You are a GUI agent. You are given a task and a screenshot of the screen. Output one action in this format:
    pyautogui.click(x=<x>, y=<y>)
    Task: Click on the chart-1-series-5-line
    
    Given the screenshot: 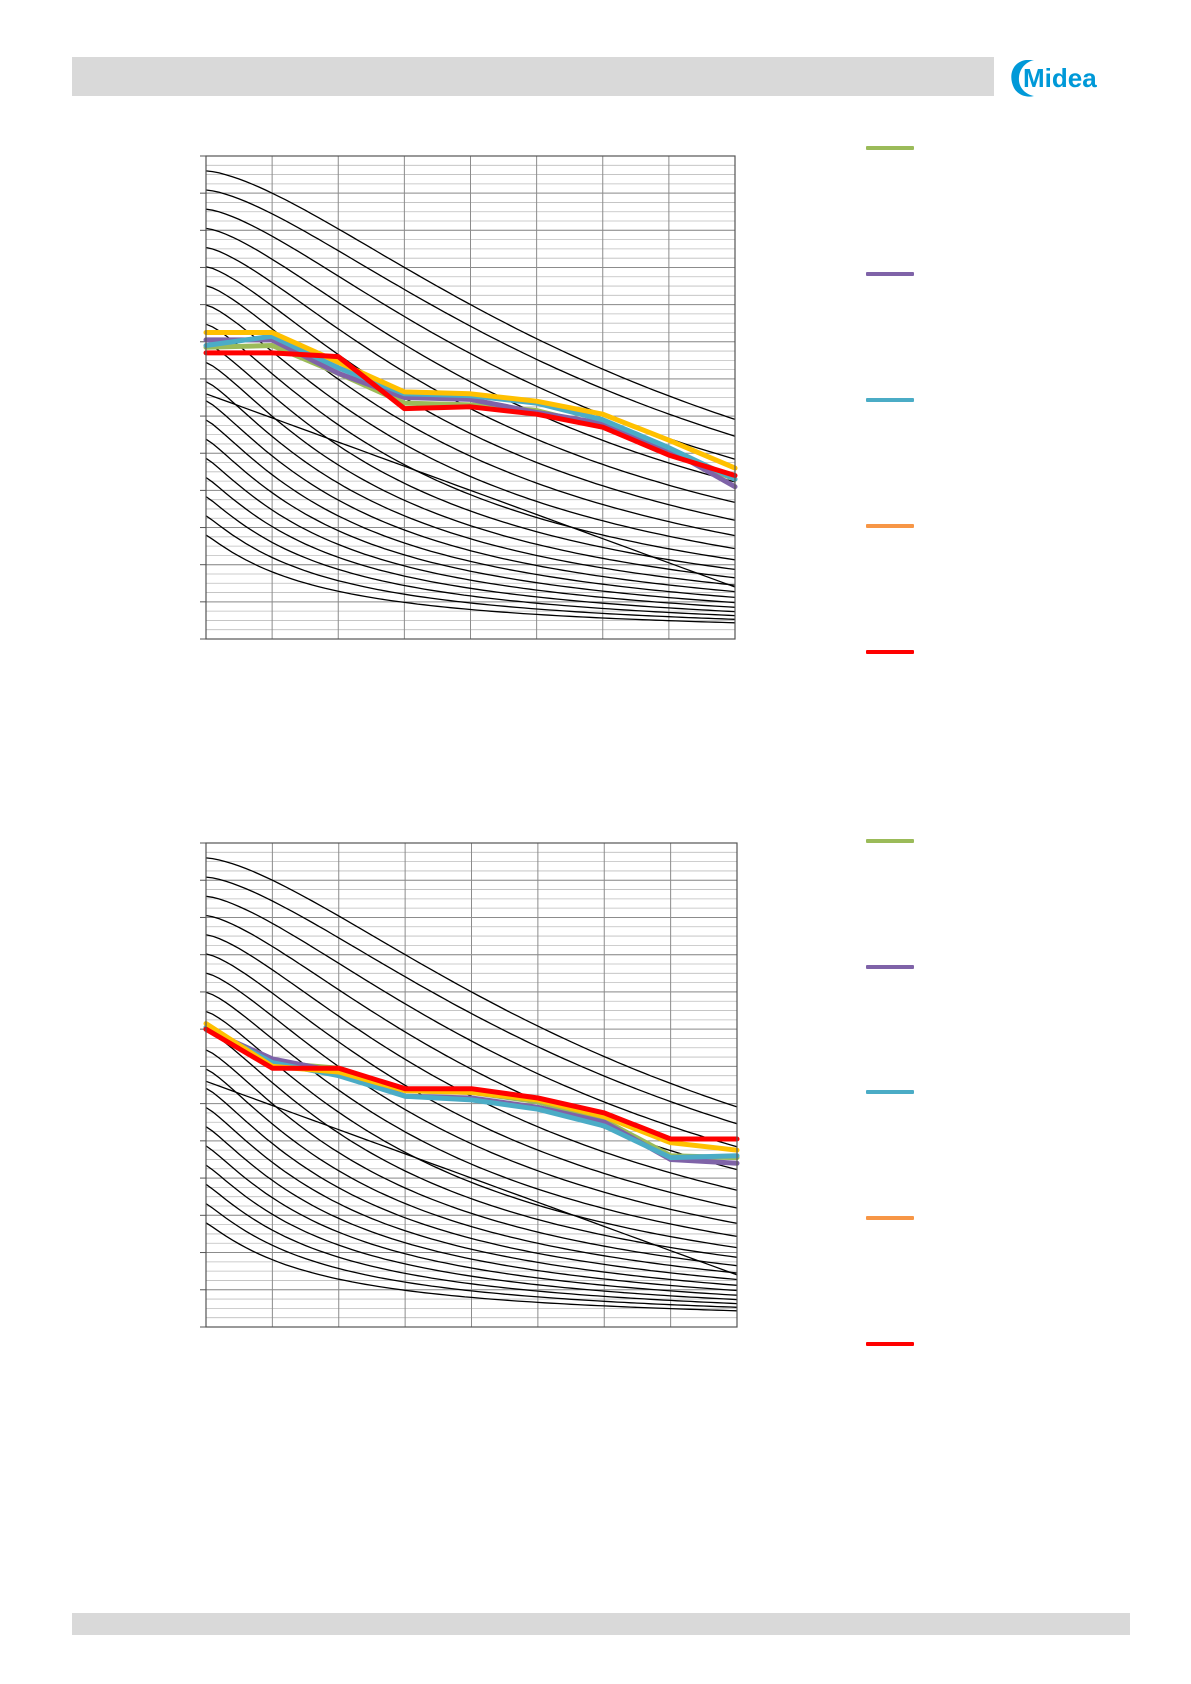 What is the action you would take?
    pyautogui.click(x=470, y=414)
    